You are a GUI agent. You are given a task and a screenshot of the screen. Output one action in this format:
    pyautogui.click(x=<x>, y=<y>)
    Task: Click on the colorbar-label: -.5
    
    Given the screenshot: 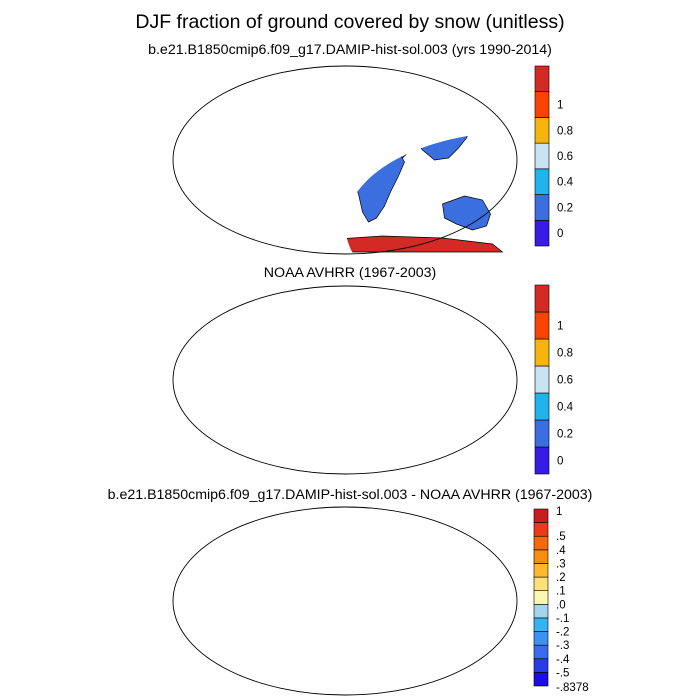 What is the action you would take?
    pyautogui.click(x=562, y=673)
    